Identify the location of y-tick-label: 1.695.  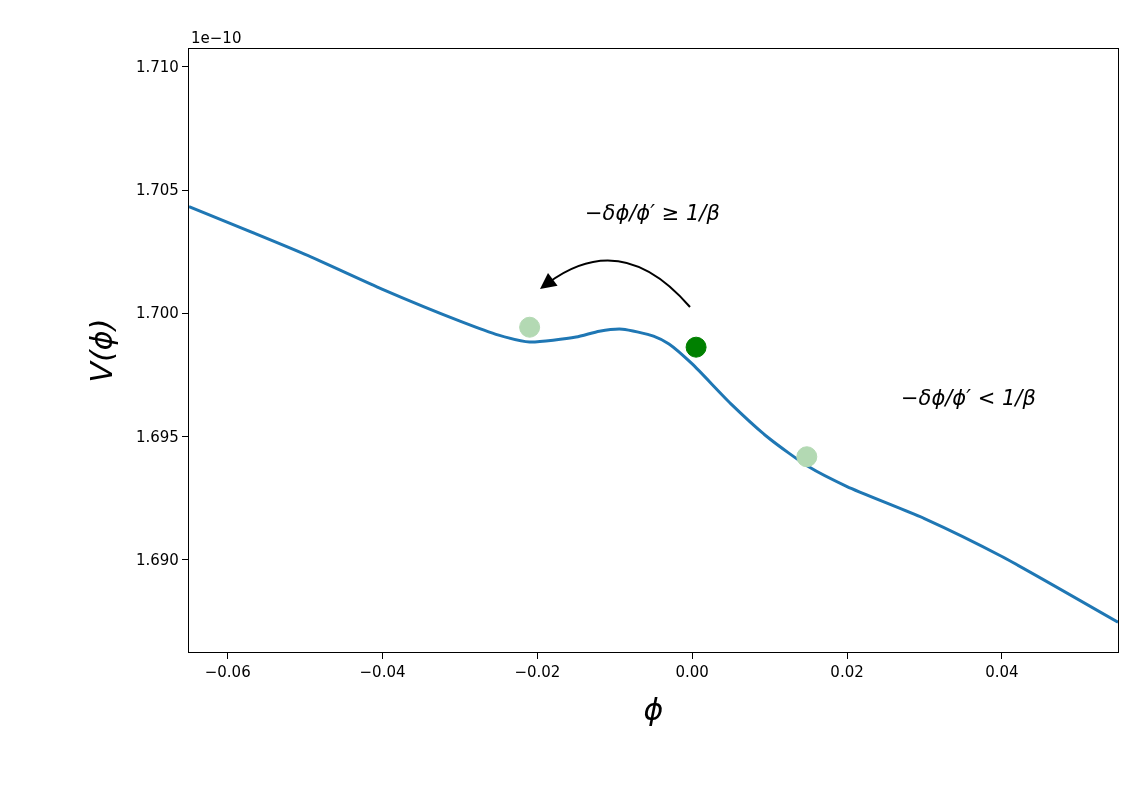
(157, 436).